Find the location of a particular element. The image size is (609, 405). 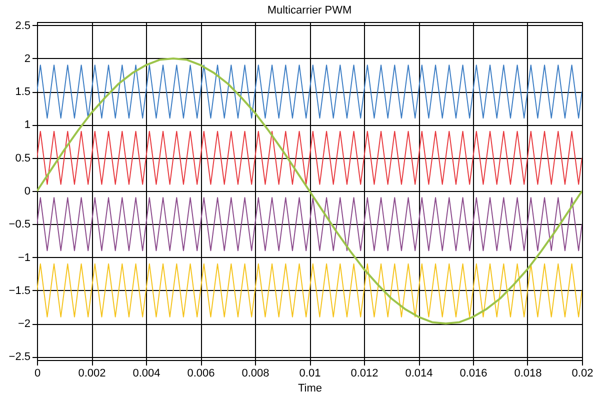

y-tick-label: −1 is located at coordinates (24, 258).